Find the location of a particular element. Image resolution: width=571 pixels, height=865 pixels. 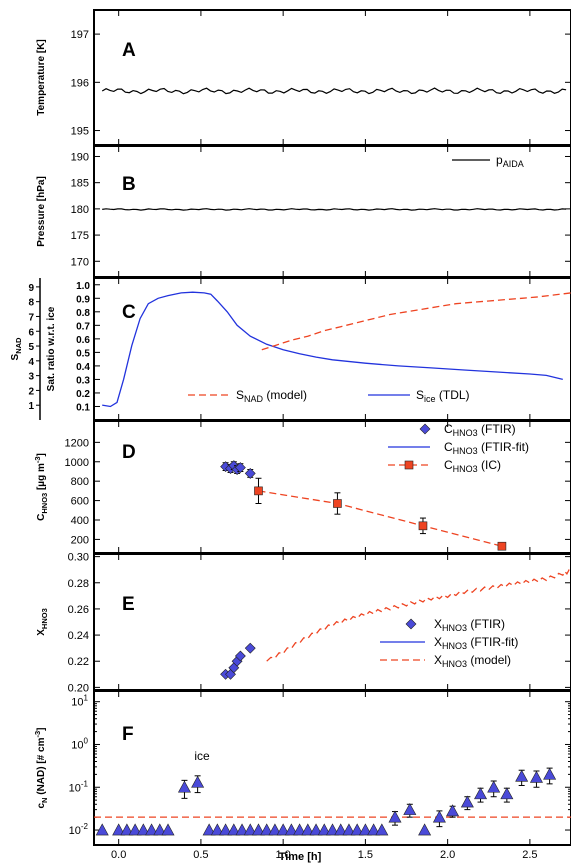

y-tick-label: 0.22 is located at coordinates (78, 662).